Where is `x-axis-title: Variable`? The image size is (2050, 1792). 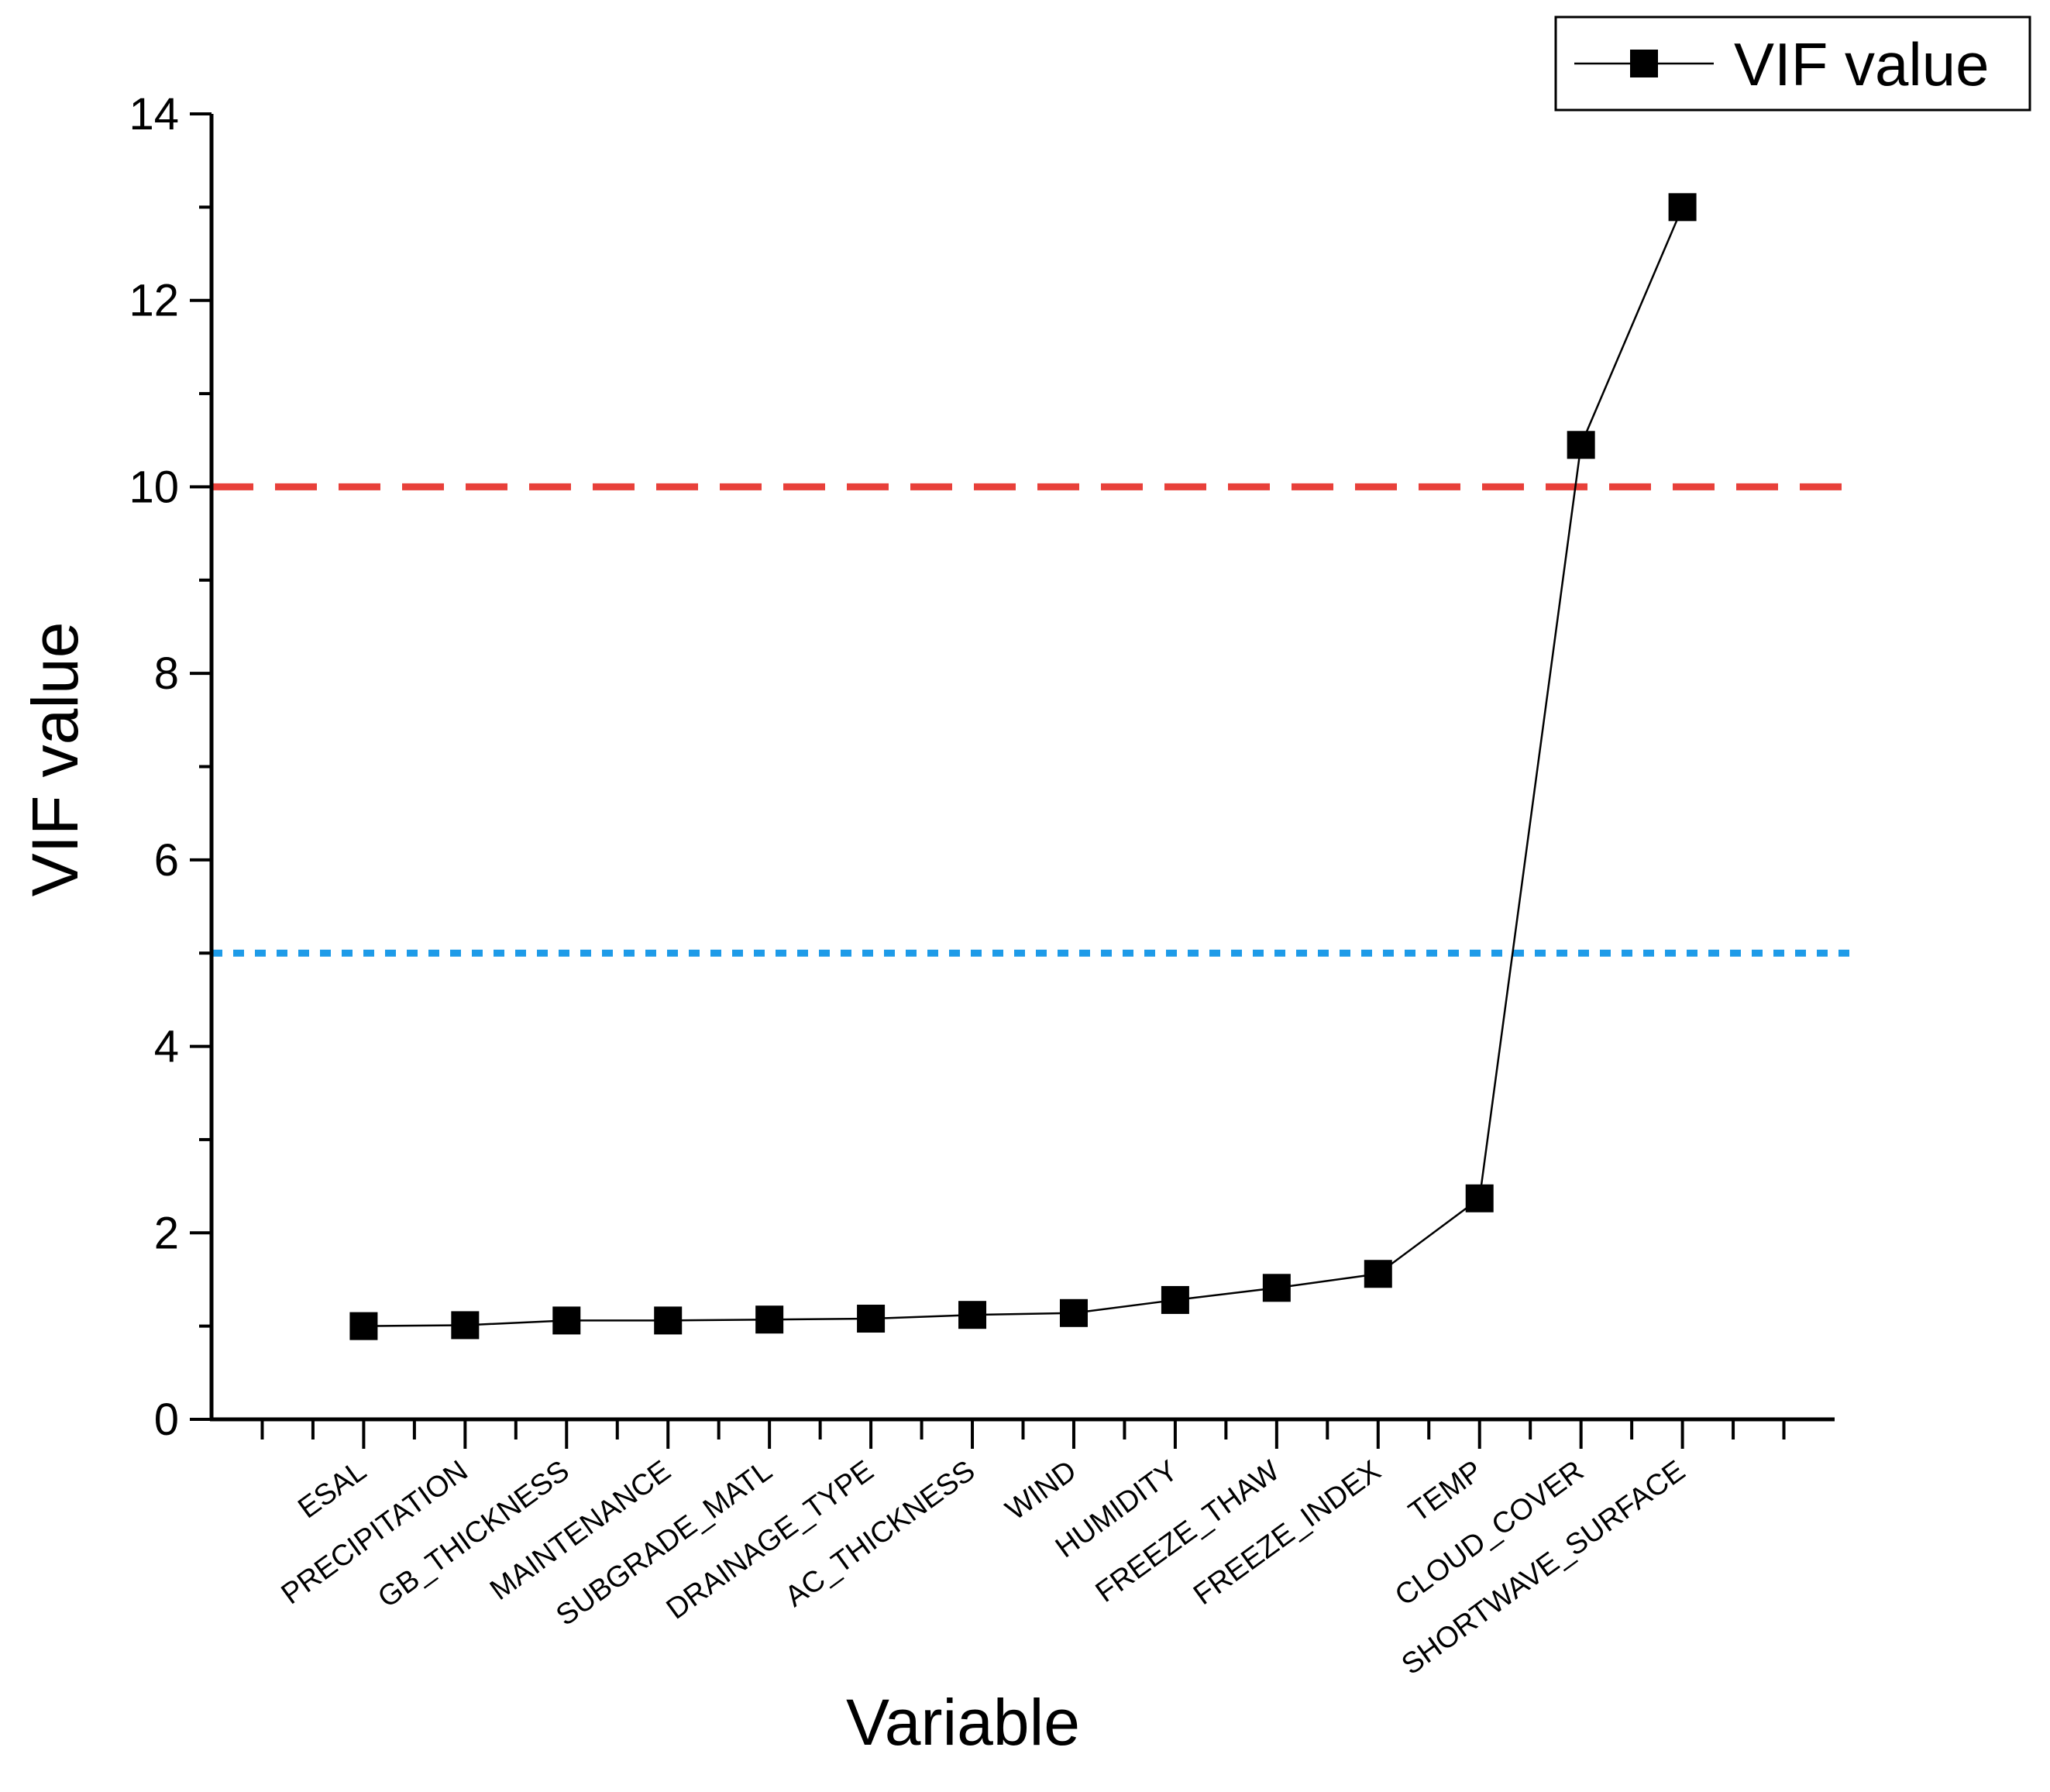
x-axis-title: Variable is located at coordinates (963, 1723).